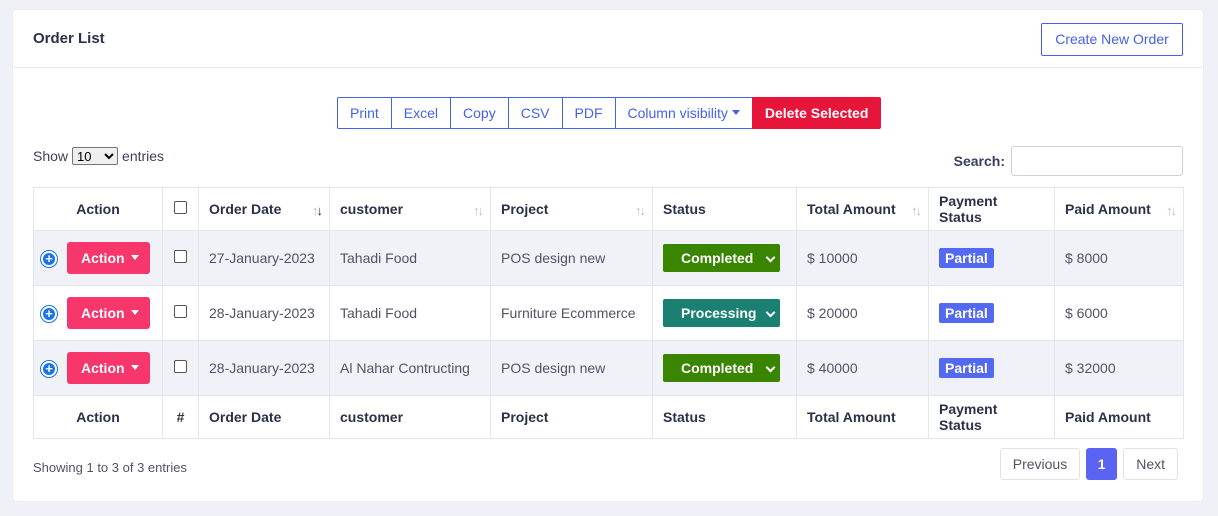 This screenshot has width=1218, height=516. What do you see at coordinates (421, 113) in the screenshot?
I see `excel-button: Excel` at bounding box center [421, 113].